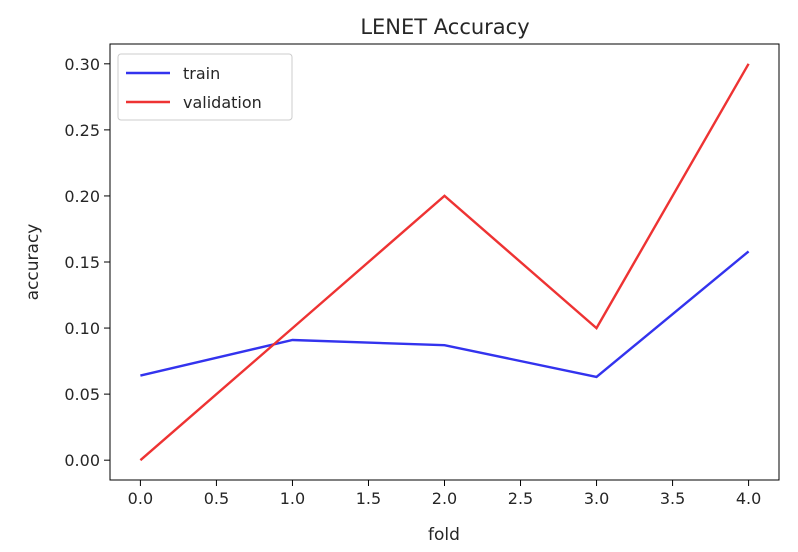  Describe the element at coordinates (520, 498) in the screenshot. I see `x-tick-label: 2.5` at that location.